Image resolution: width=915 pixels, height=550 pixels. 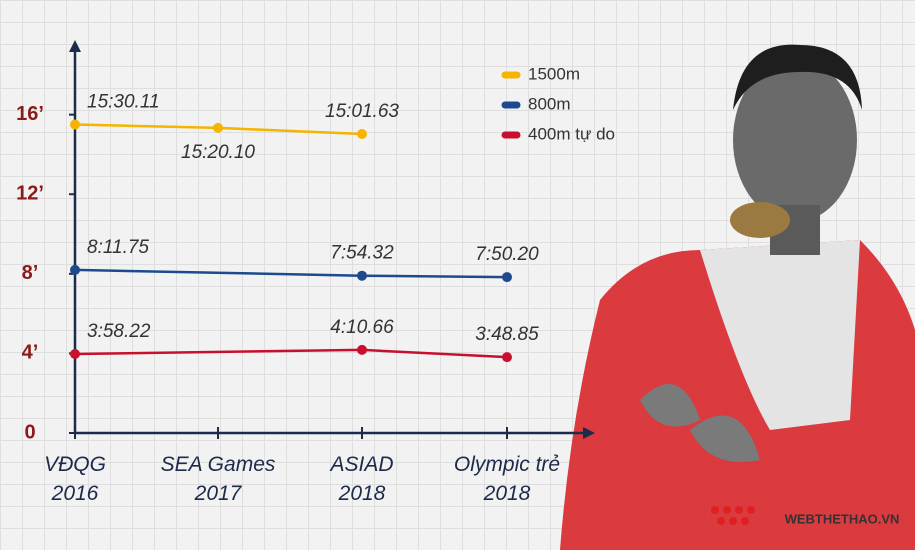 What do you see at coordinates (123, 102) in the screenshot?
I see `value-label: 15:30.11` at bounding box center [123, 102].